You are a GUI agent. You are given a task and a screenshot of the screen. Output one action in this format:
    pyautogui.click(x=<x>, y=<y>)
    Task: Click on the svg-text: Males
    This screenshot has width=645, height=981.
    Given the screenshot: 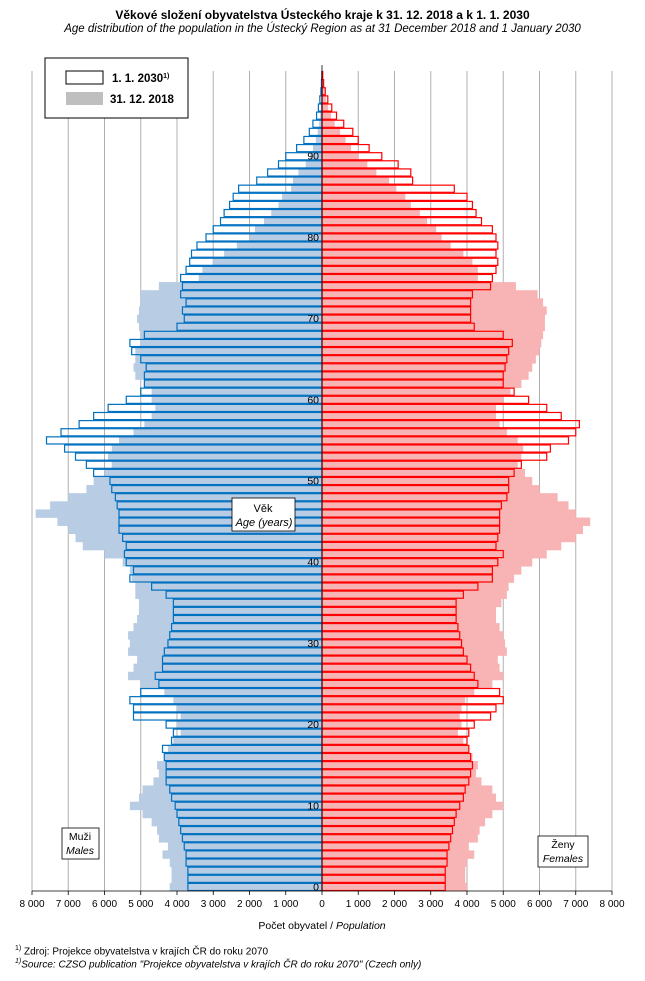 What is the action you would take?
    pyautogui.click(x=80, y=851)
    